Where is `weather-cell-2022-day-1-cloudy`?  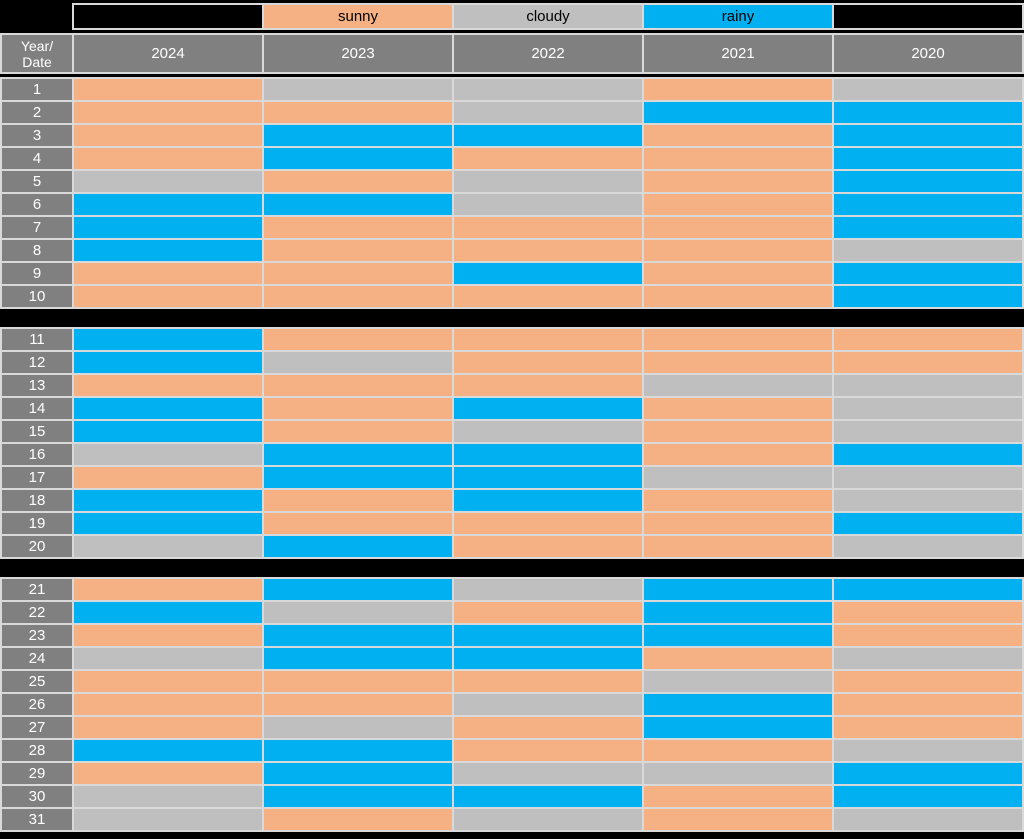 weather-cell-2022-day-1-cloudy is located at coordinates (548, 89).